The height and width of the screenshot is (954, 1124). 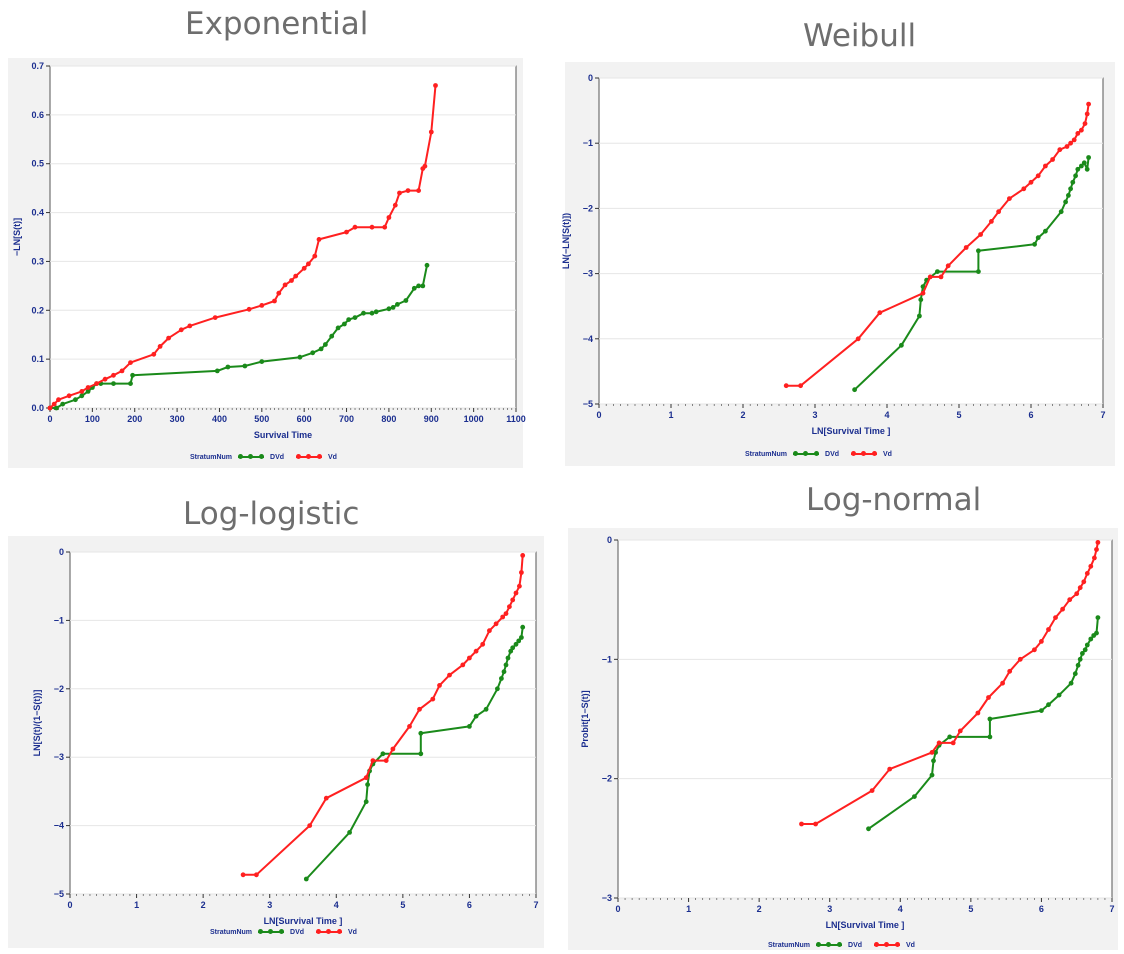 What do you see at coordinates (242, 247) in the screenshot?
I see `series-vd` at bounding box center [242, 247].